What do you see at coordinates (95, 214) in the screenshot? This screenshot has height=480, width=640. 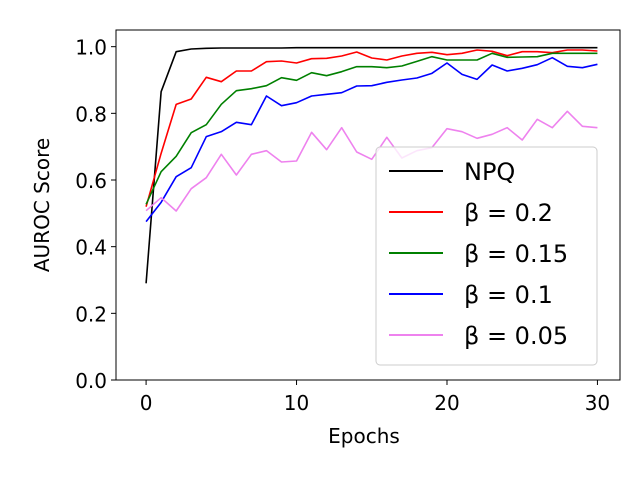 I see `y-axis: 0.0 0.2 0.4 0.6 0.8 1.0` at bounding box center [95, 214].